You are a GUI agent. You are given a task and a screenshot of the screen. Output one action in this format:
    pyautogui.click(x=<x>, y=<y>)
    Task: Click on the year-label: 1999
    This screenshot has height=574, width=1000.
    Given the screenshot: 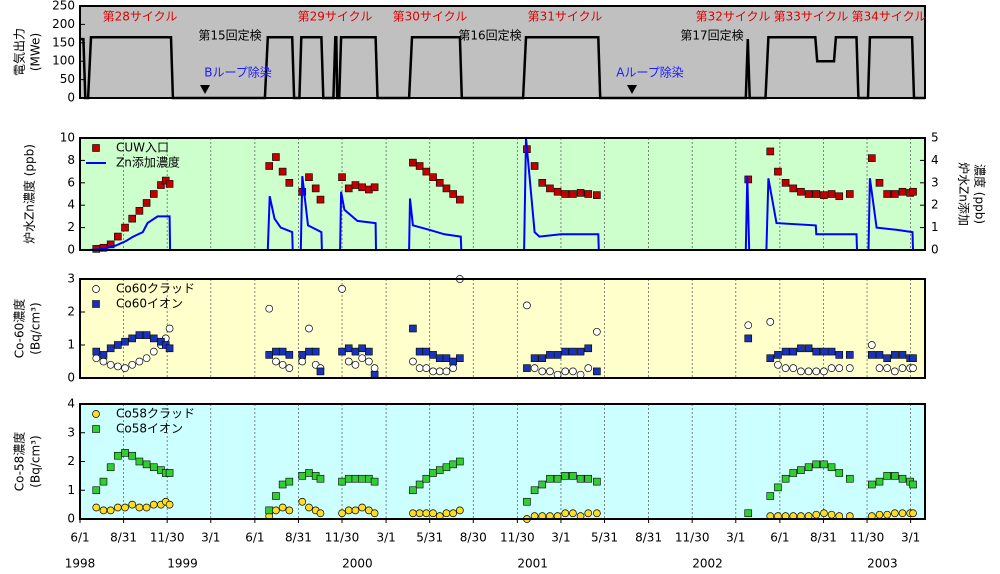 What is the action you would take?
    pyautogui.click(x=182, y=564)
    